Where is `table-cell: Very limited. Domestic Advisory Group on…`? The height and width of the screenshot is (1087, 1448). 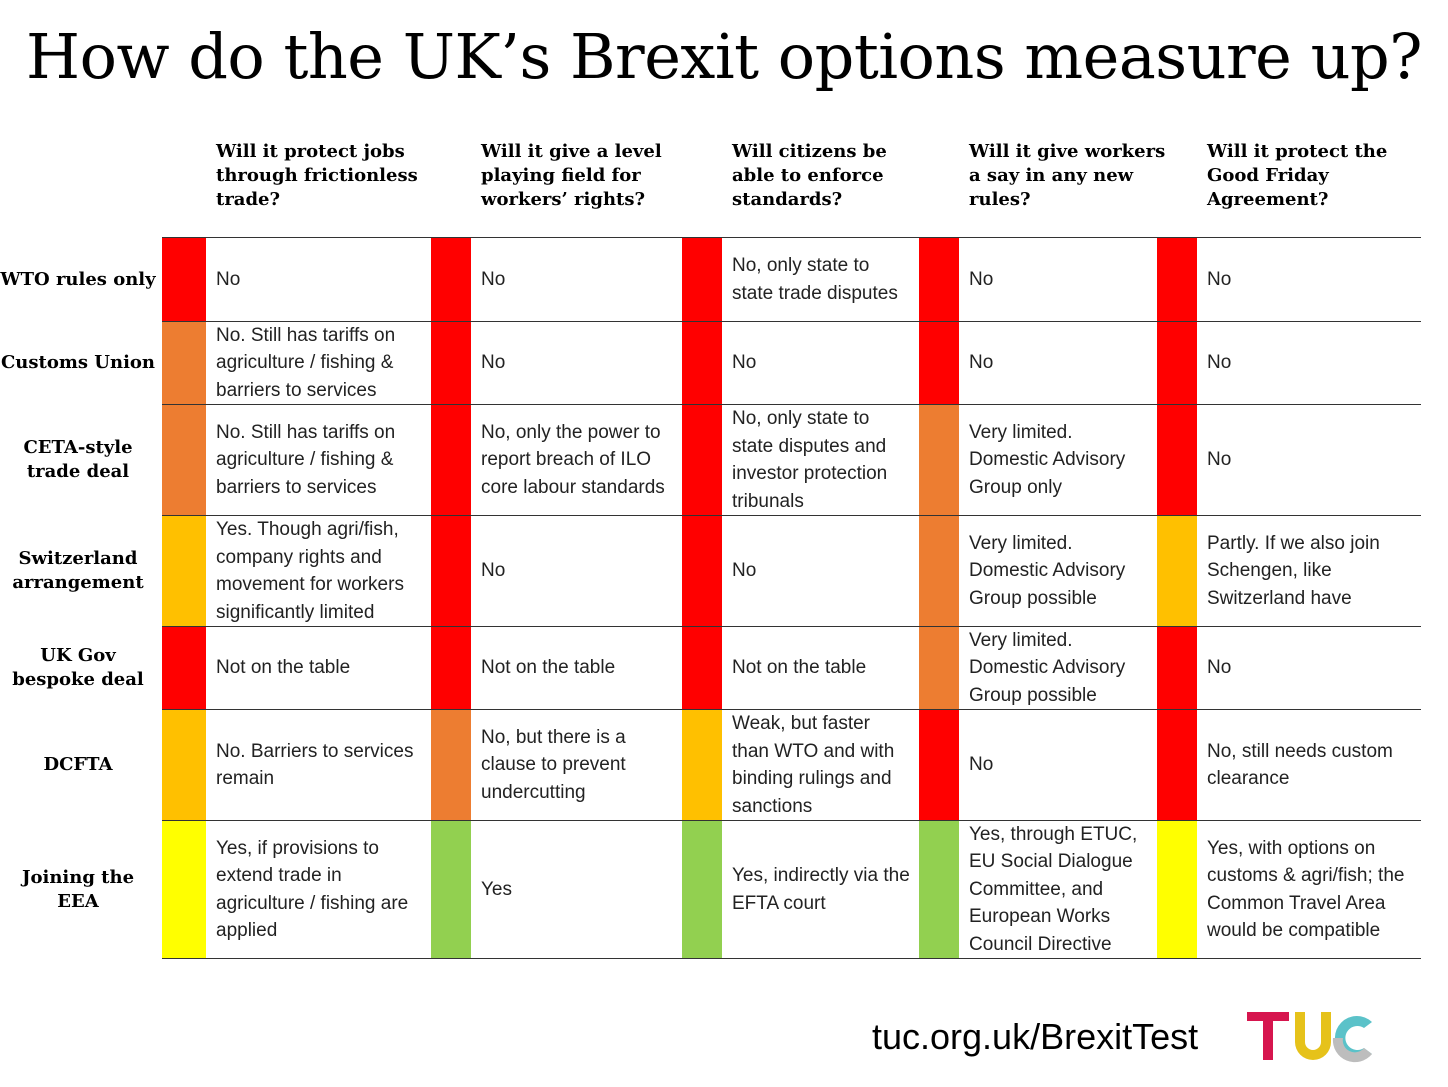 table-cell: Very limited. Domestic Advisory Group on… is located at coordinates (1061, 460).